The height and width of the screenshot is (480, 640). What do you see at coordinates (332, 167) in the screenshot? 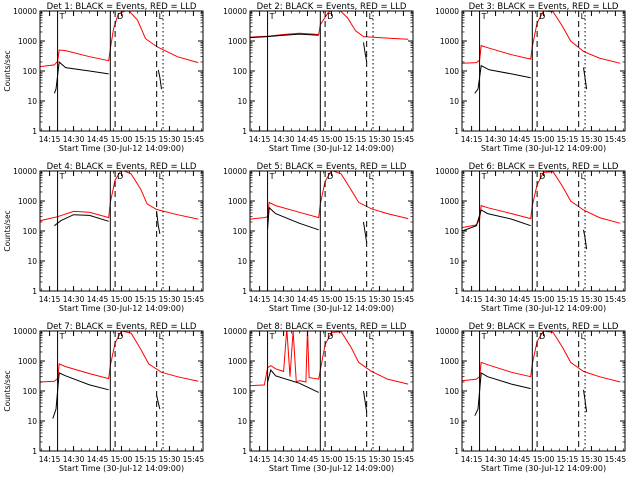
I see `panel-title: Det 5: BLACK = Events, RED = LLD` at bounding box center [332, 167].